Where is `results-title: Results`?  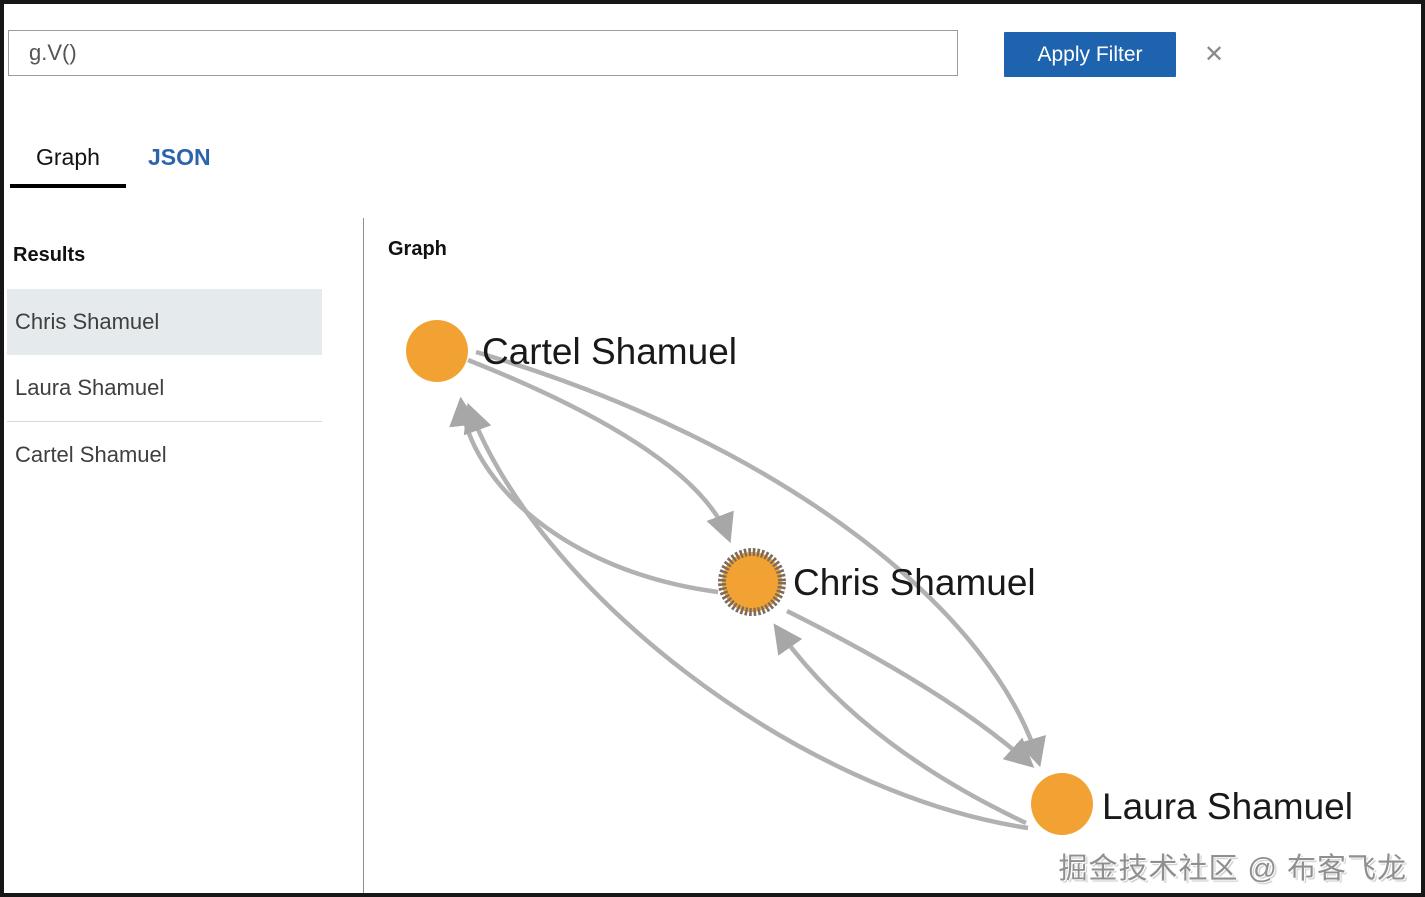
results-title: Results is located at coordinates (49, 255).